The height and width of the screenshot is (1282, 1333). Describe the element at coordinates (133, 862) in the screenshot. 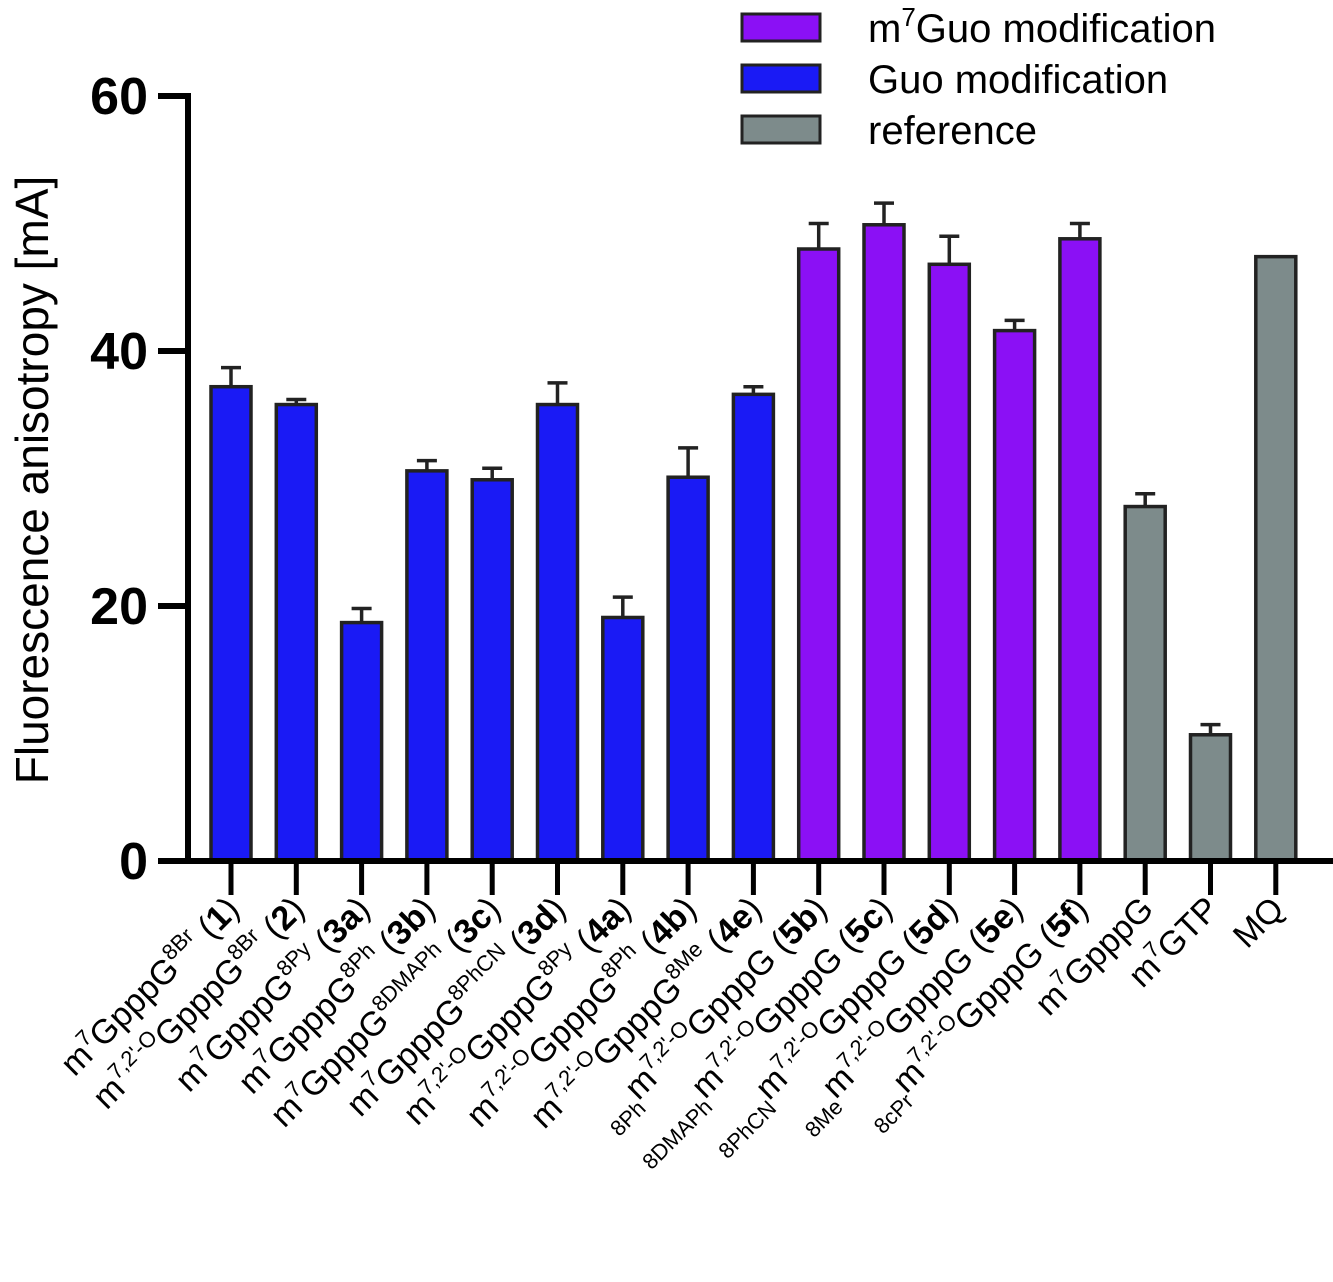

I see `y-tick-label: 0` at that location.